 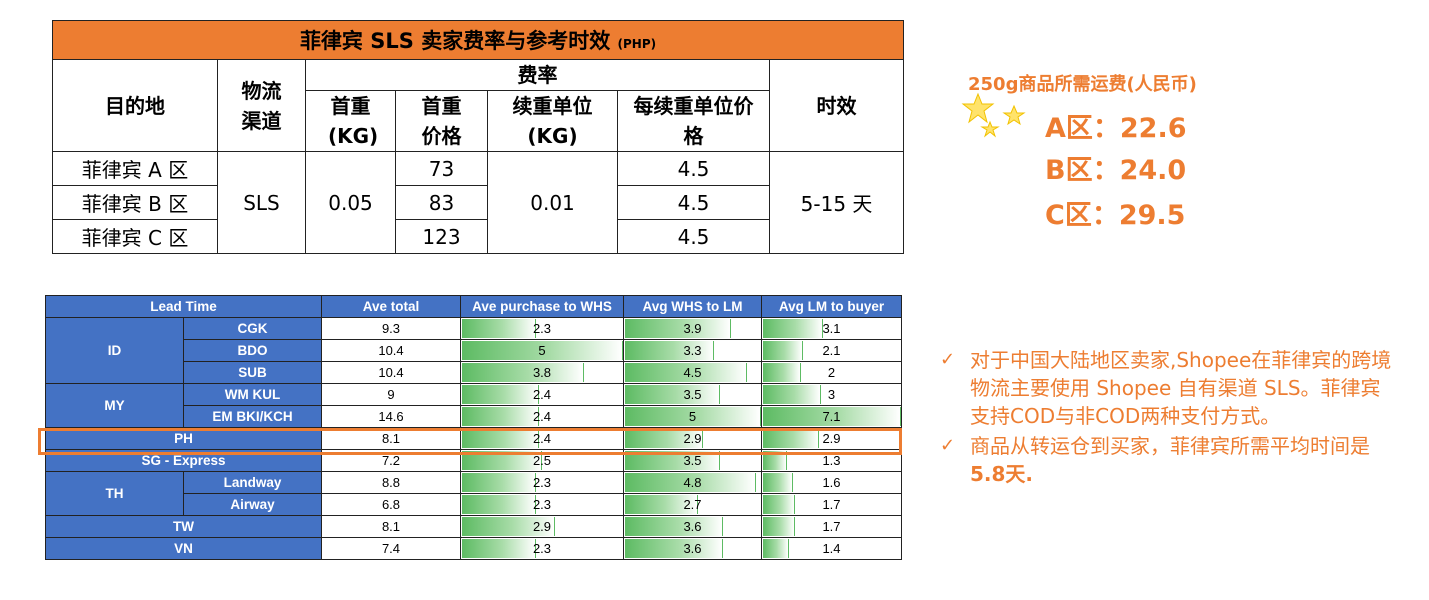 What do you see at coordinates (252, 416) in the screenshot?
I see `lead-sub-label: EM BKI/KCH` at bounding box center [252, 416].